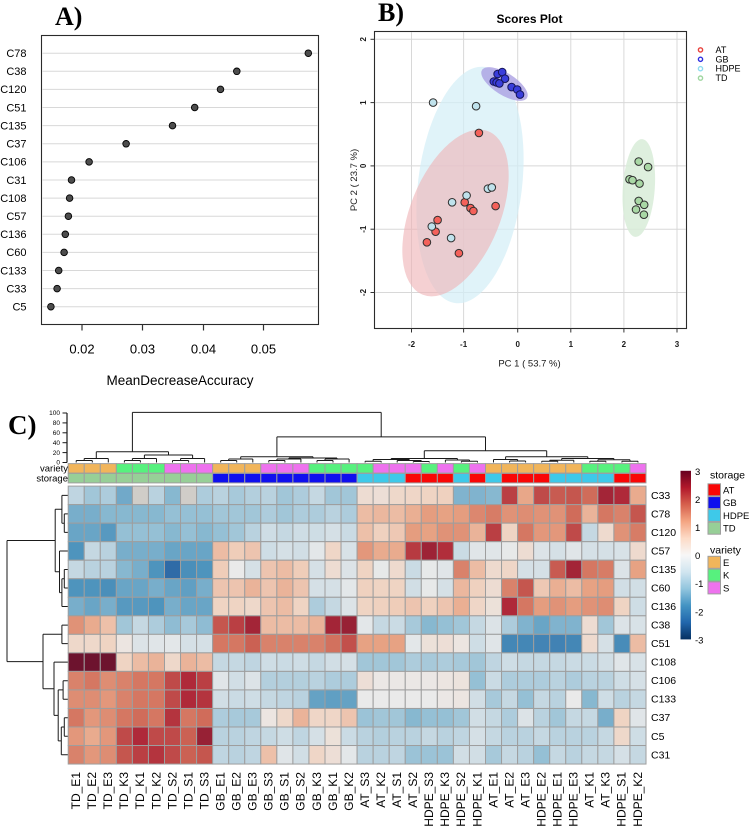 This screenshot has height=833, width=749. I want to click on svg-text: GB_K1, so click(333, 791).